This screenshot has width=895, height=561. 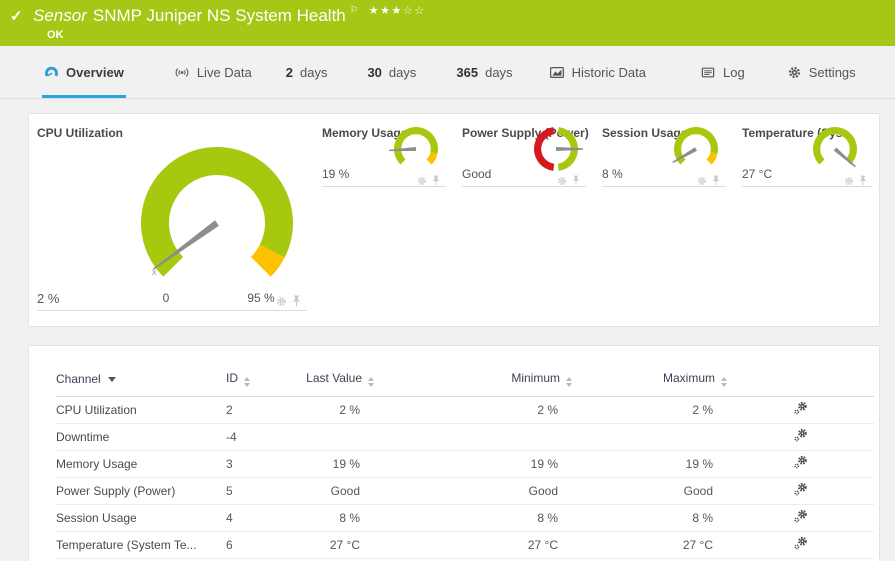 I want to click on historic-data-icon, so click(x=556, y=72).